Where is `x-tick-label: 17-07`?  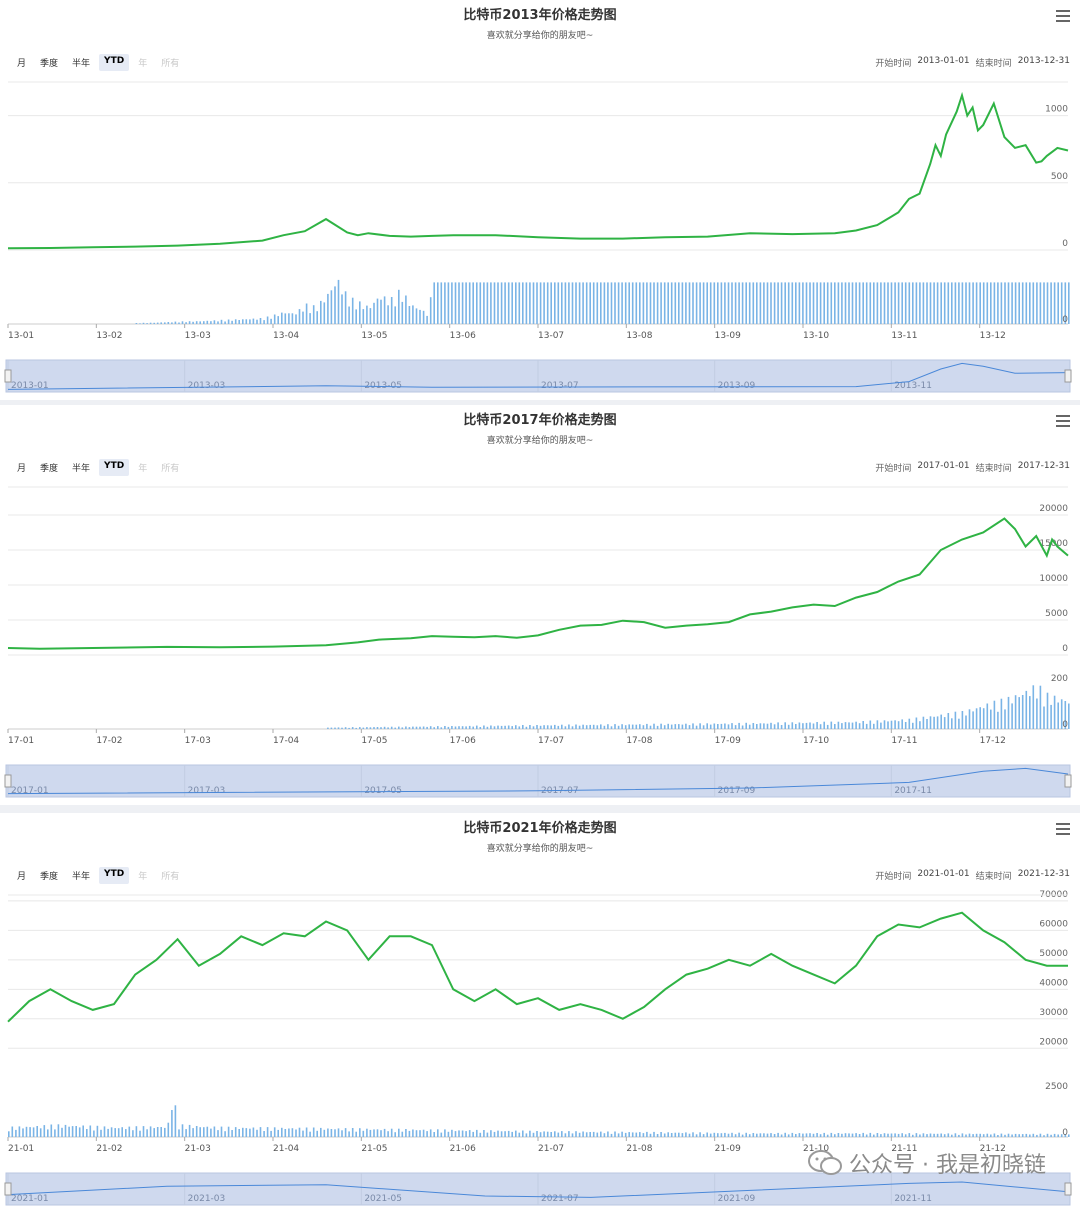
x-tick-label: 17-07 is located at coordinates (551, 741).